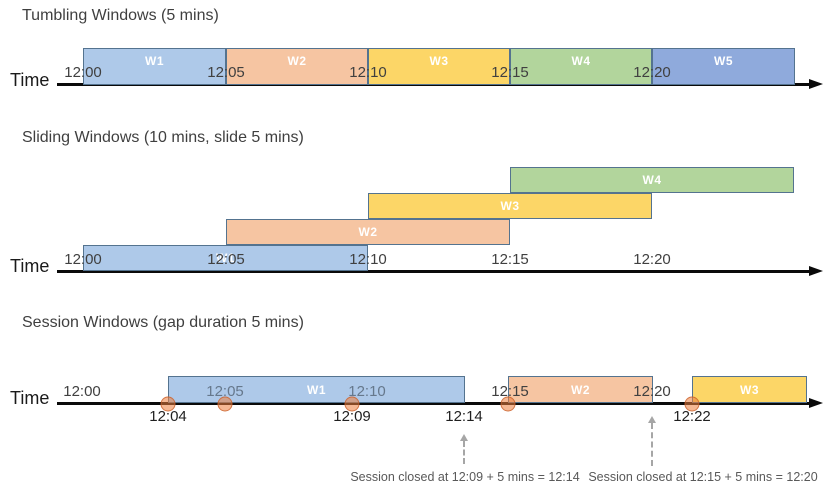 Image resolution: width=829 pixels, height=498 pixels. What do you see at coordinates (163, 137) in the screenshot?
I see `sliding-title: Sliding Windows (10 mins, slide 5 mins)` at bounding box center [163, 137].